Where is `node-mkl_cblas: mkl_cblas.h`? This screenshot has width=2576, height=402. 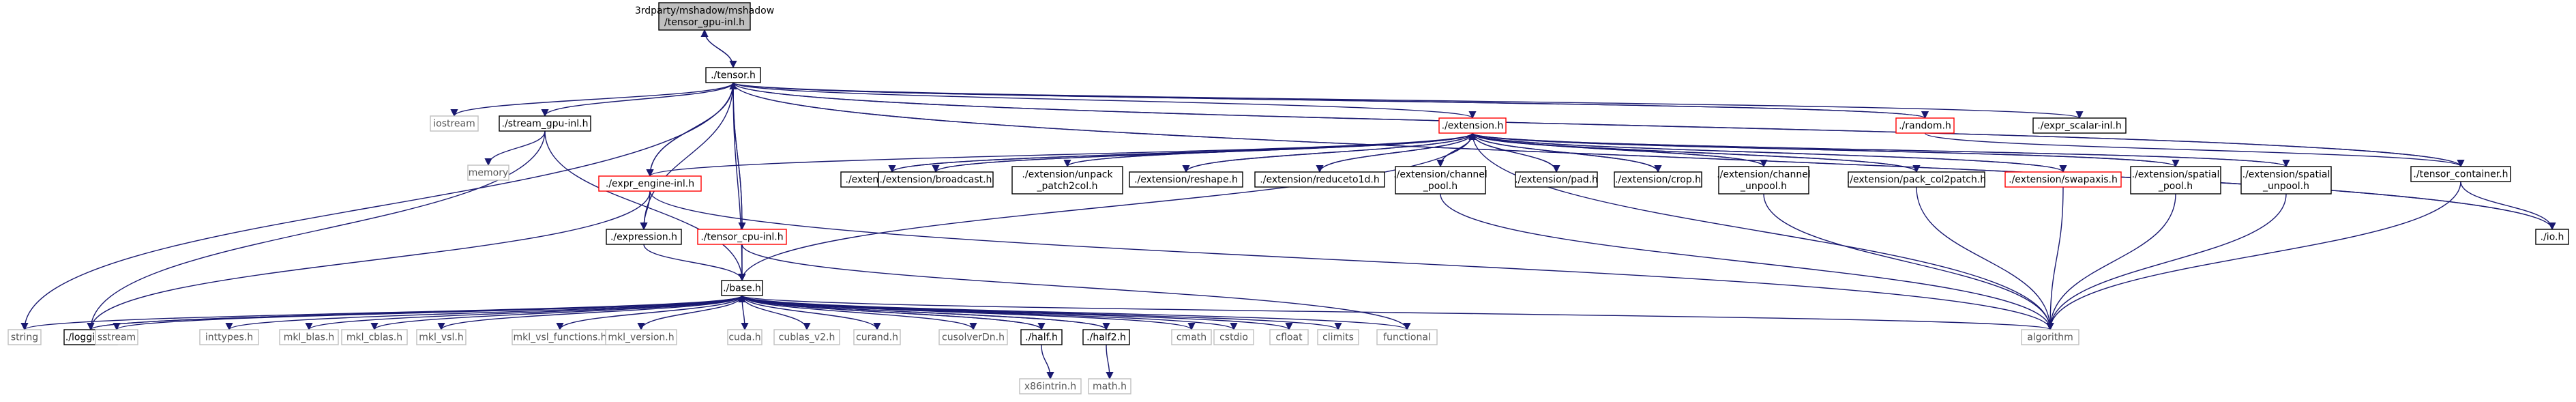
node-mkl_cblas: mkl_cblas.h is located at coordinates (374, 337).